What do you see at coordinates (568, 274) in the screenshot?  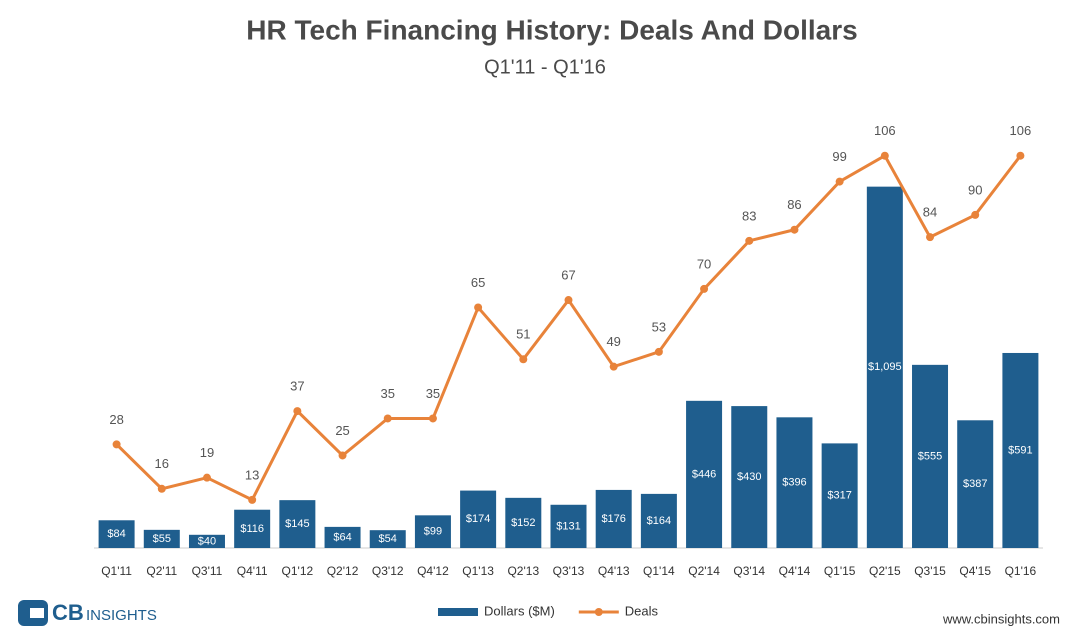 I see `line-value-label: 67` at bounding box center [568, 274].